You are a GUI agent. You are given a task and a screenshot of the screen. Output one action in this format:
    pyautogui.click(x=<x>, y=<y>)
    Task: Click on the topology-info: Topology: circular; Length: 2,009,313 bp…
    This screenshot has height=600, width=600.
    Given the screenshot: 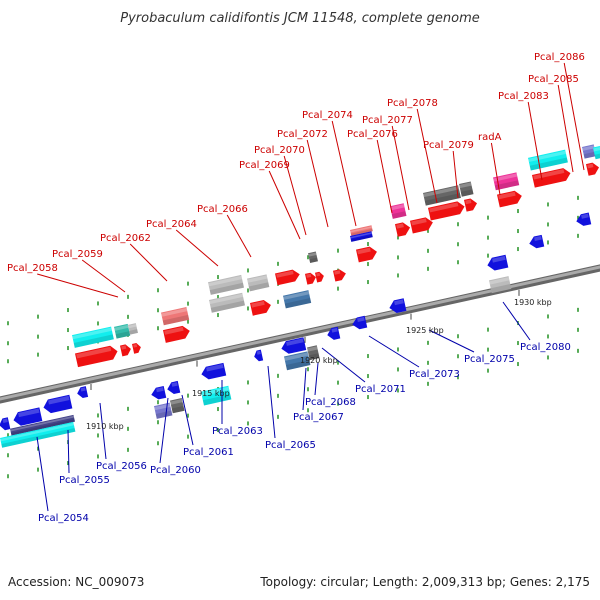 What is the action you would take?
    pyautogui.click(x=424, y=582)
    